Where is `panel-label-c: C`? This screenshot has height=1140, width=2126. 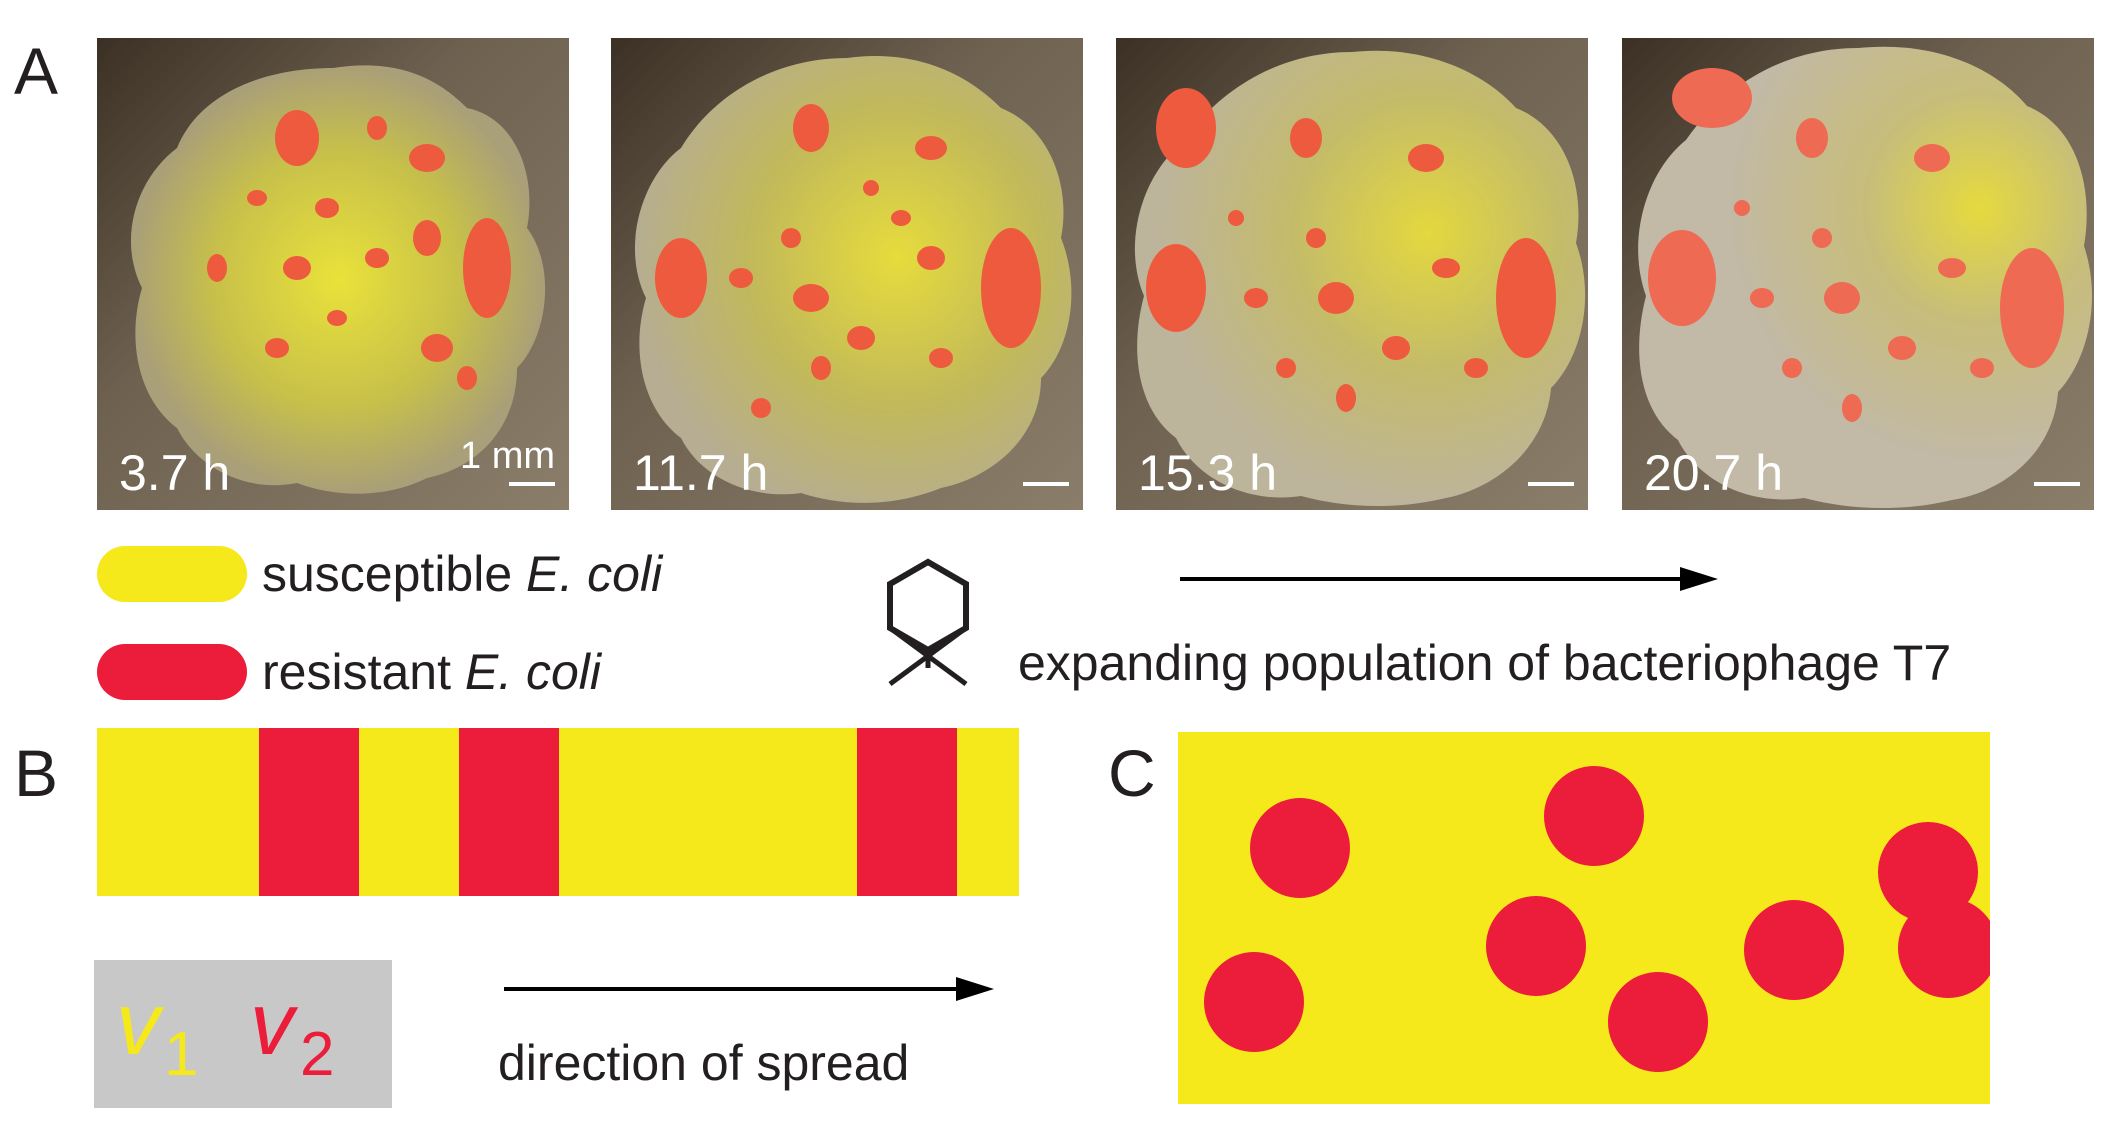
panel-label-c: C is located at coordinates (1132, 773).